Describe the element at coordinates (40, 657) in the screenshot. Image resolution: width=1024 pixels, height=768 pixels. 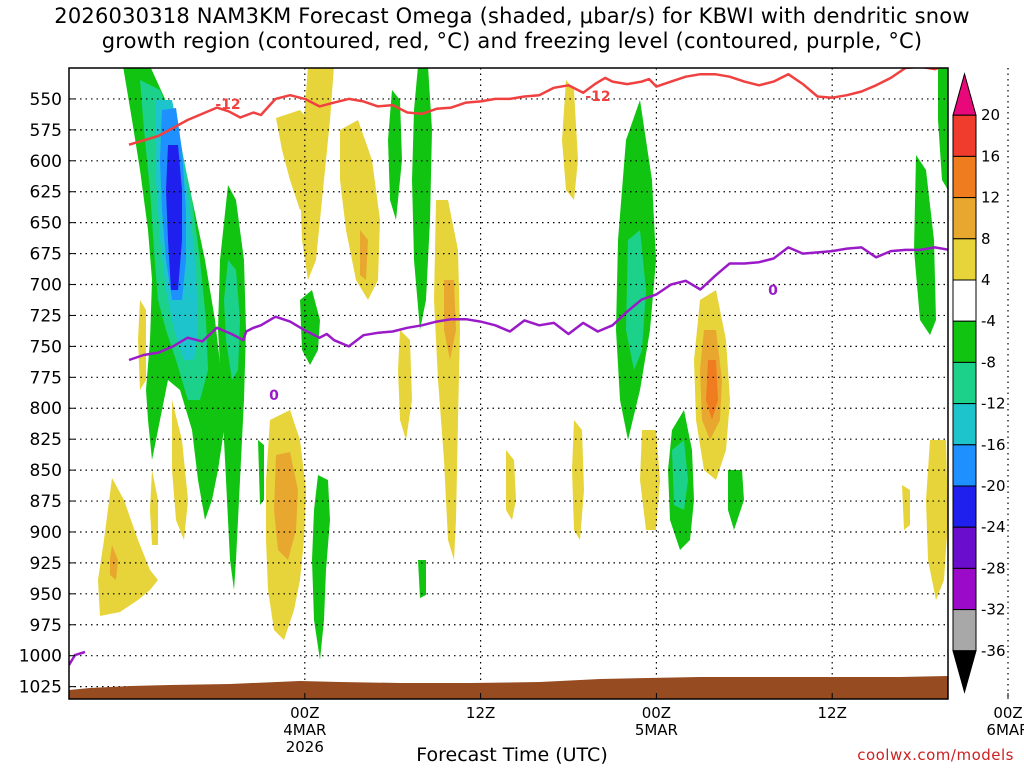
I see `y-tick-label: 1000` at that location.